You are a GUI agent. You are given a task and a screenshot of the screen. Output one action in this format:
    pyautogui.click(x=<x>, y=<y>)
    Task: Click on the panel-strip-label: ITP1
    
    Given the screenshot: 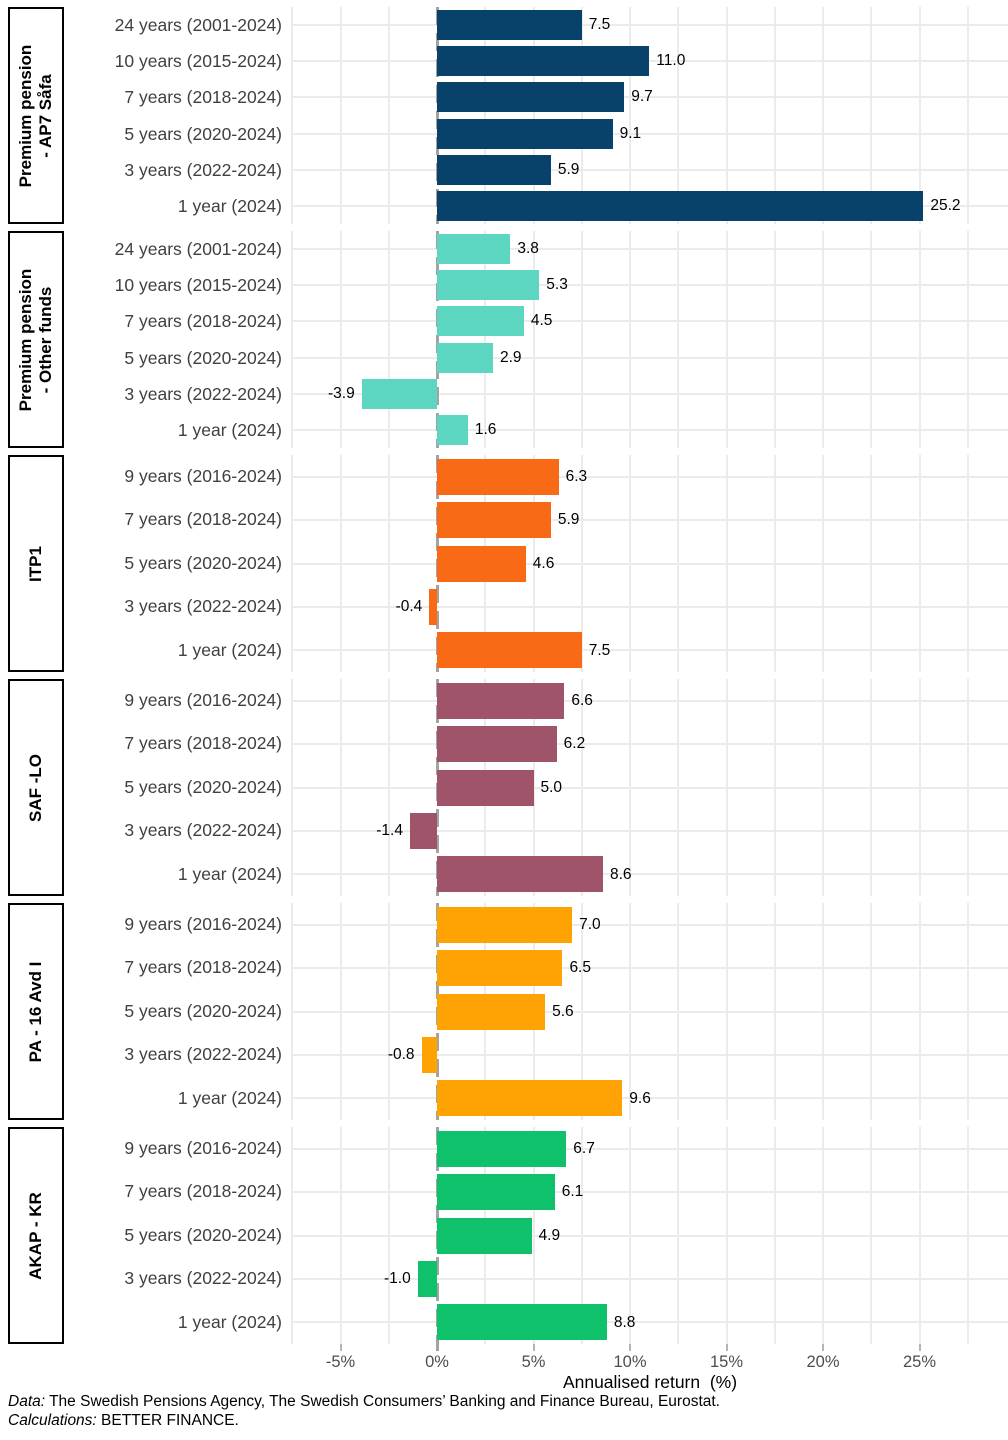 What is the action you would take?
    pyautogui.click(x=35, y=563)
    